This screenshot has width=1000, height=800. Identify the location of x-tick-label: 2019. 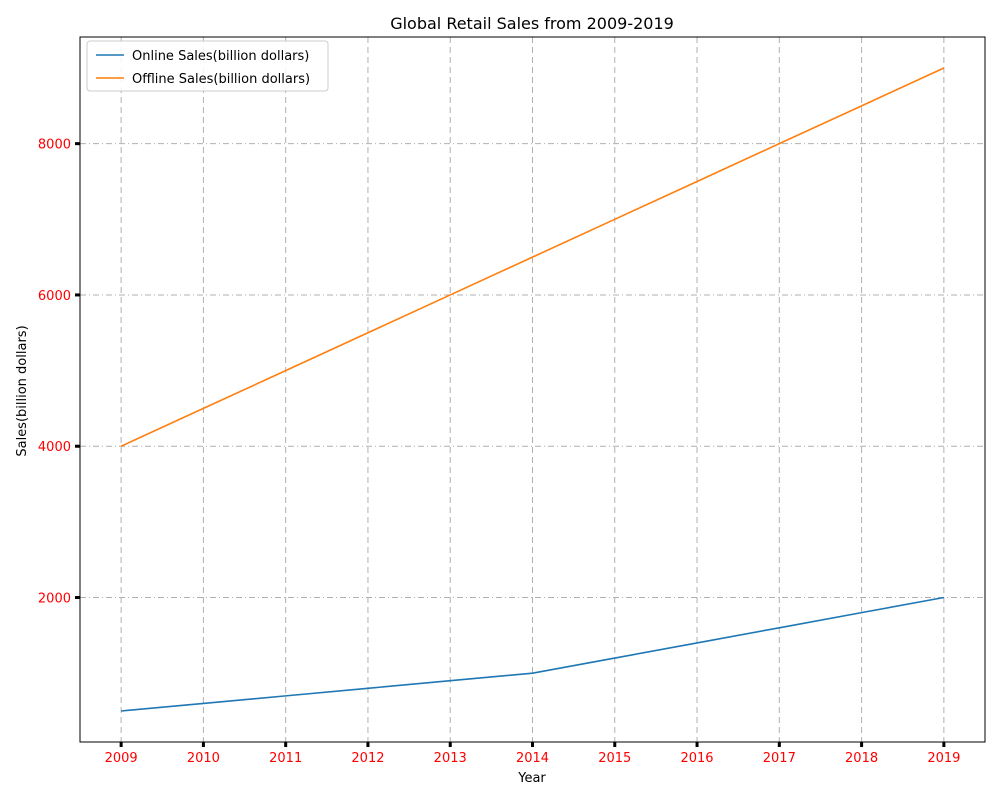
(943, 758).